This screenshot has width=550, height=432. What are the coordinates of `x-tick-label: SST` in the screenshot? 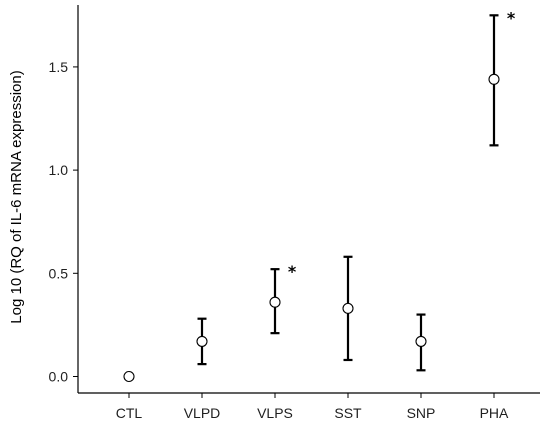 It's located at (348, 413).